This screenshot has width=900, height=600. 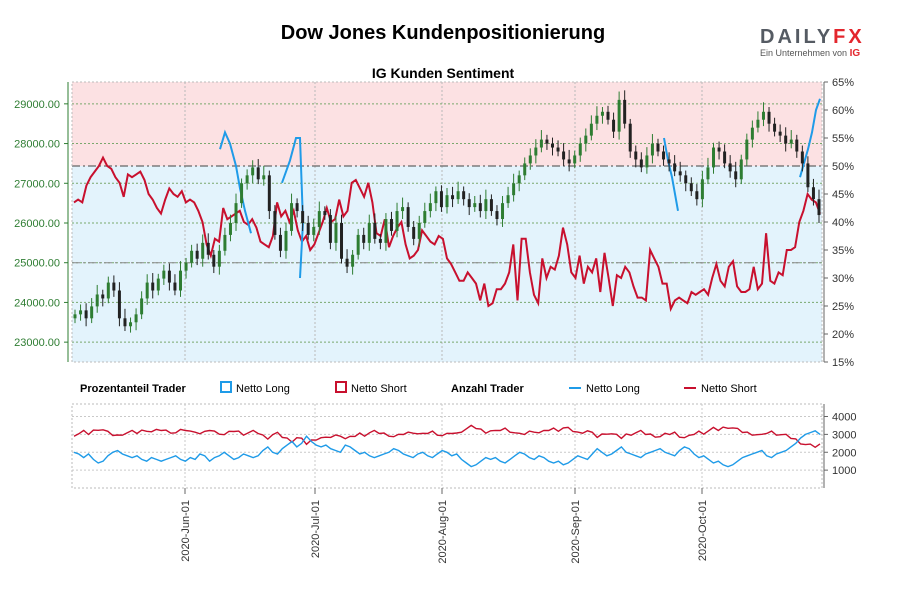 I want to click on left-tick-label-6: 29000.00, so click(x=37, y=105).